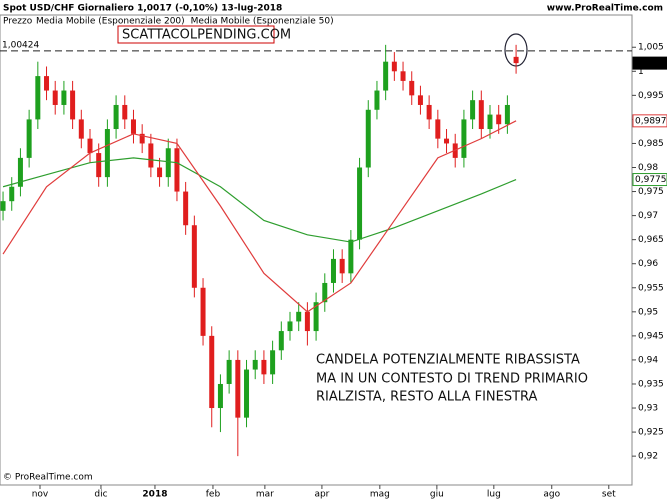 Image resolution: width=667 pixels, height=500 pixels. Describe the element at coordinates (609, 495) in the screenshot. I see `x-tick-label: set` at that location.